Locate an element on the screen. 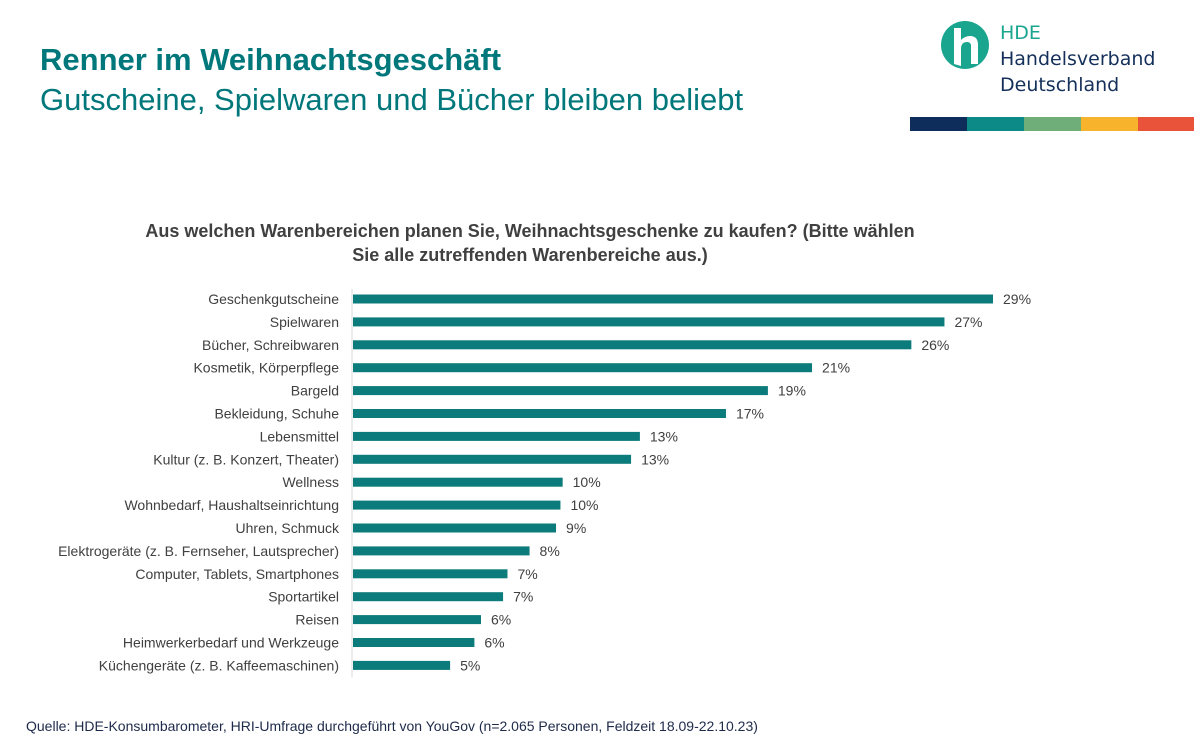 This screenshot has width=1194, height=745. value-label: 29% is located at coordinates (1017, 299).